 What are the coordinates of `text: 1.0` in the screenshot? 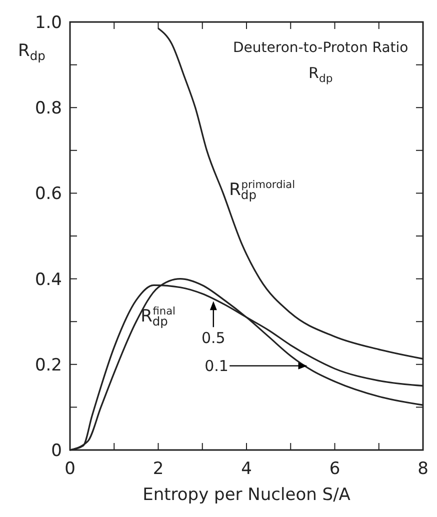 It's located at (48, 22).